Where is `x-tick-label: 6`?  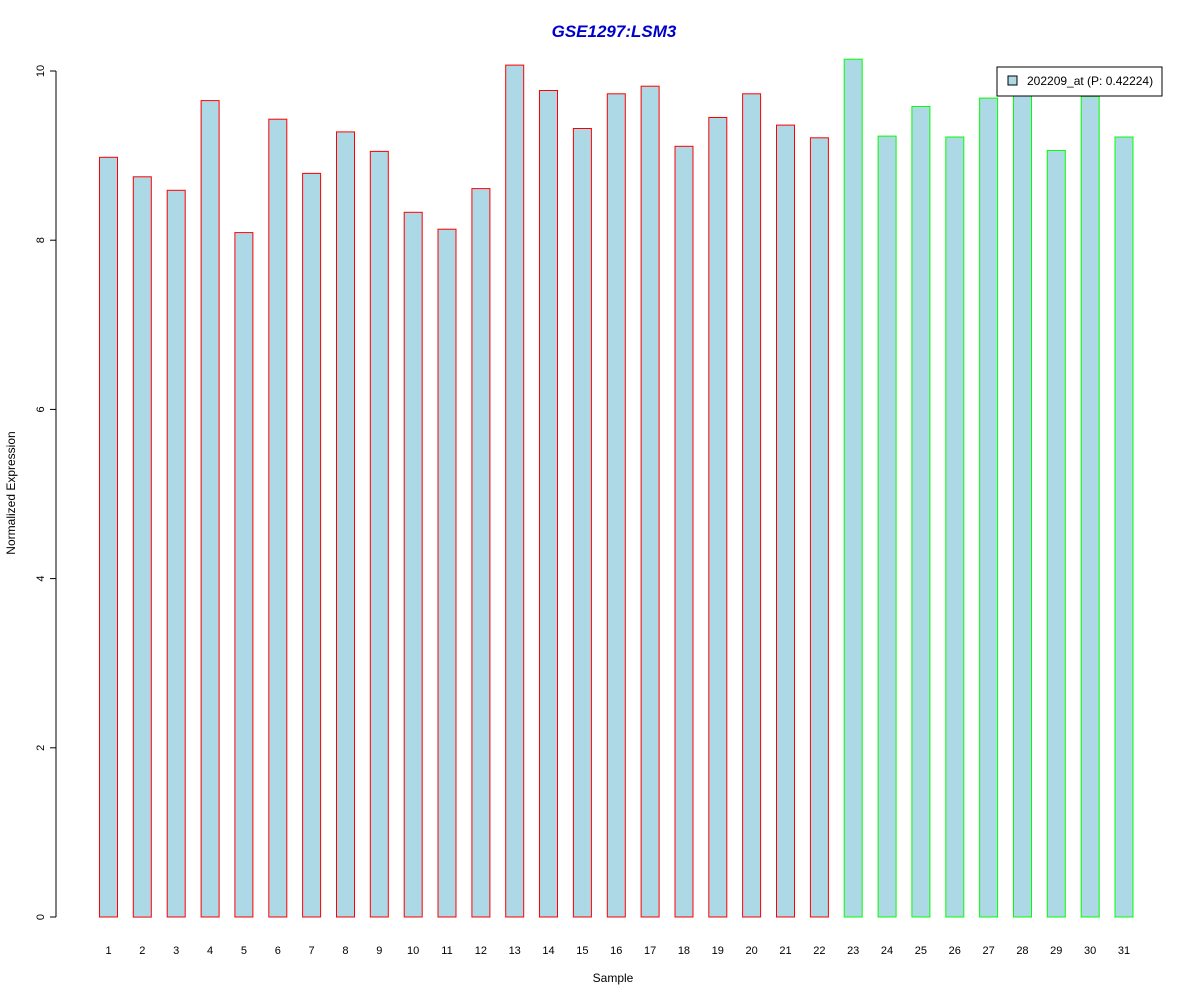
x-tick-label: 6 is located at coordinates (278, 951).